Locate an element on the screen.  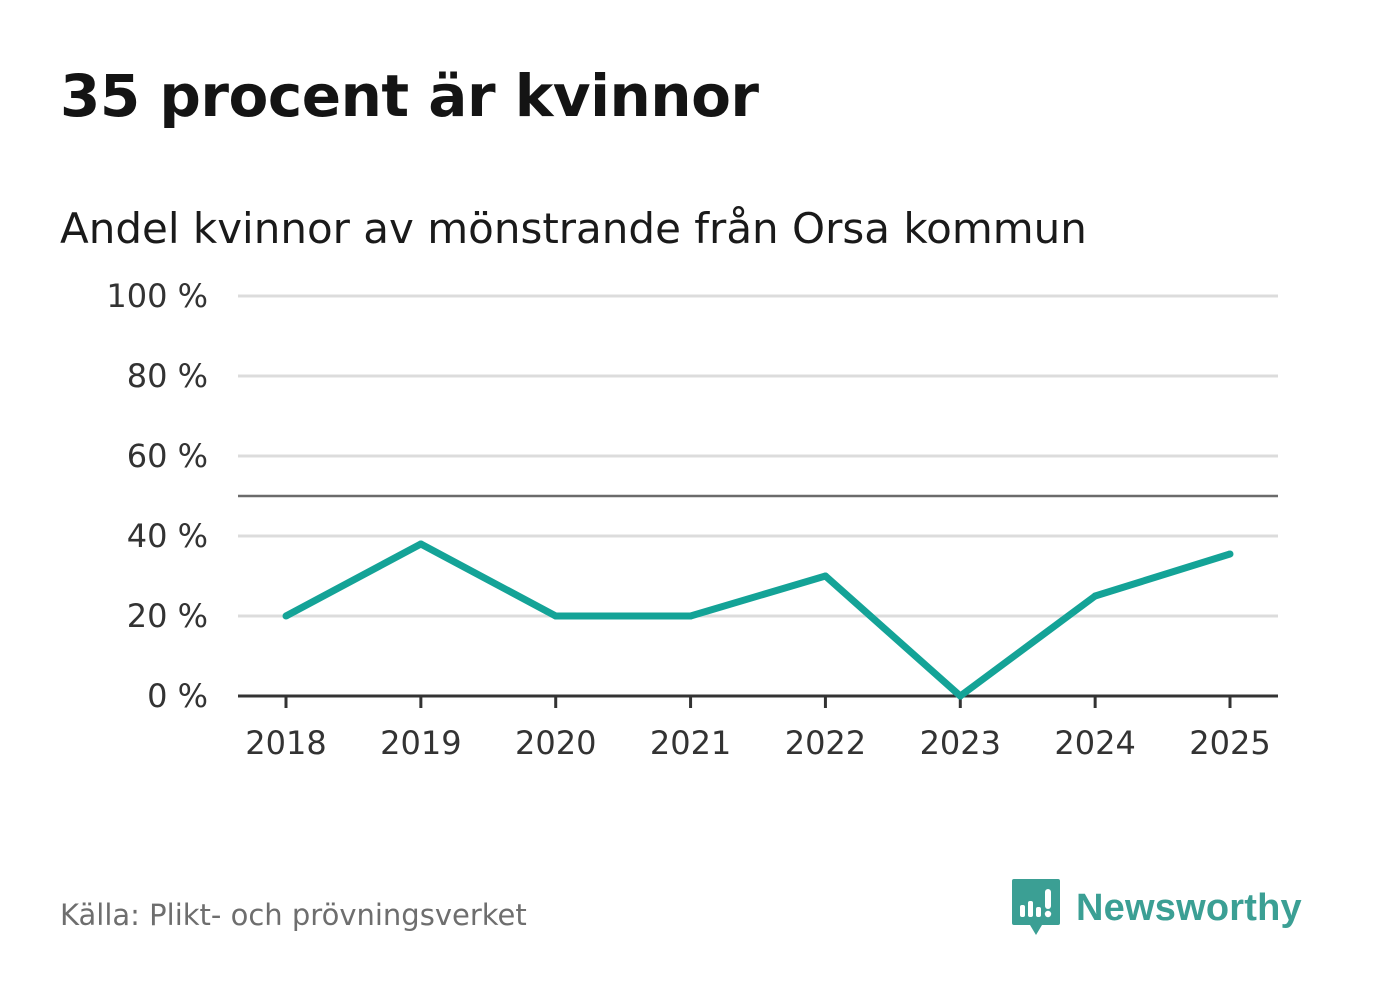
x-tick-label: 2024 is located at coordinates (1094, 743).